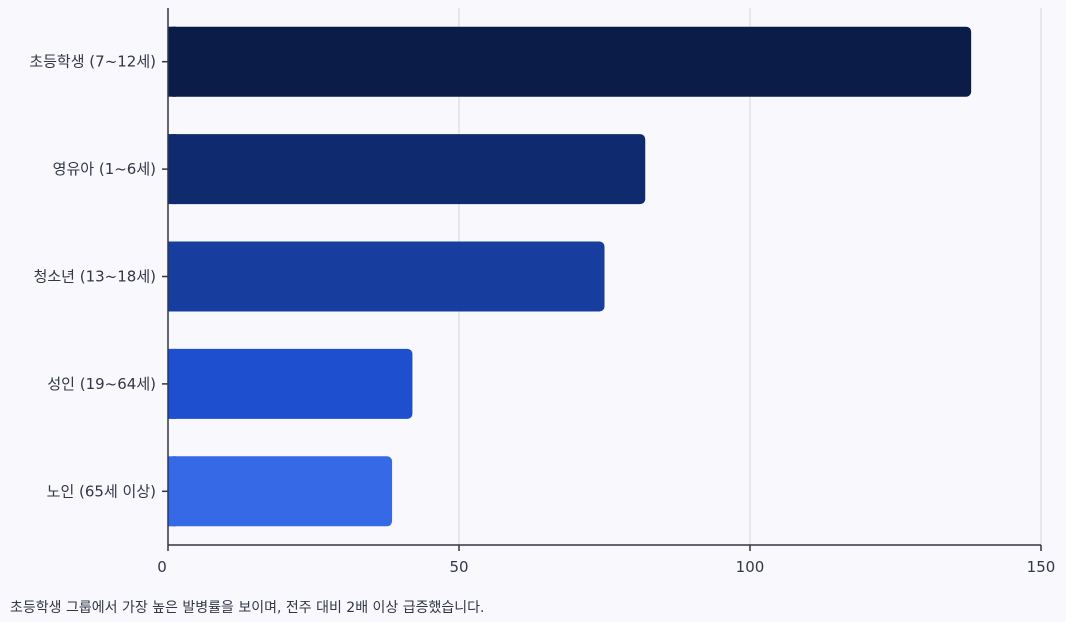  What do you see at coordinates (750, 567) in the screenshot?
I see `x-tick-label: 100` at bounding box center [750, 567].